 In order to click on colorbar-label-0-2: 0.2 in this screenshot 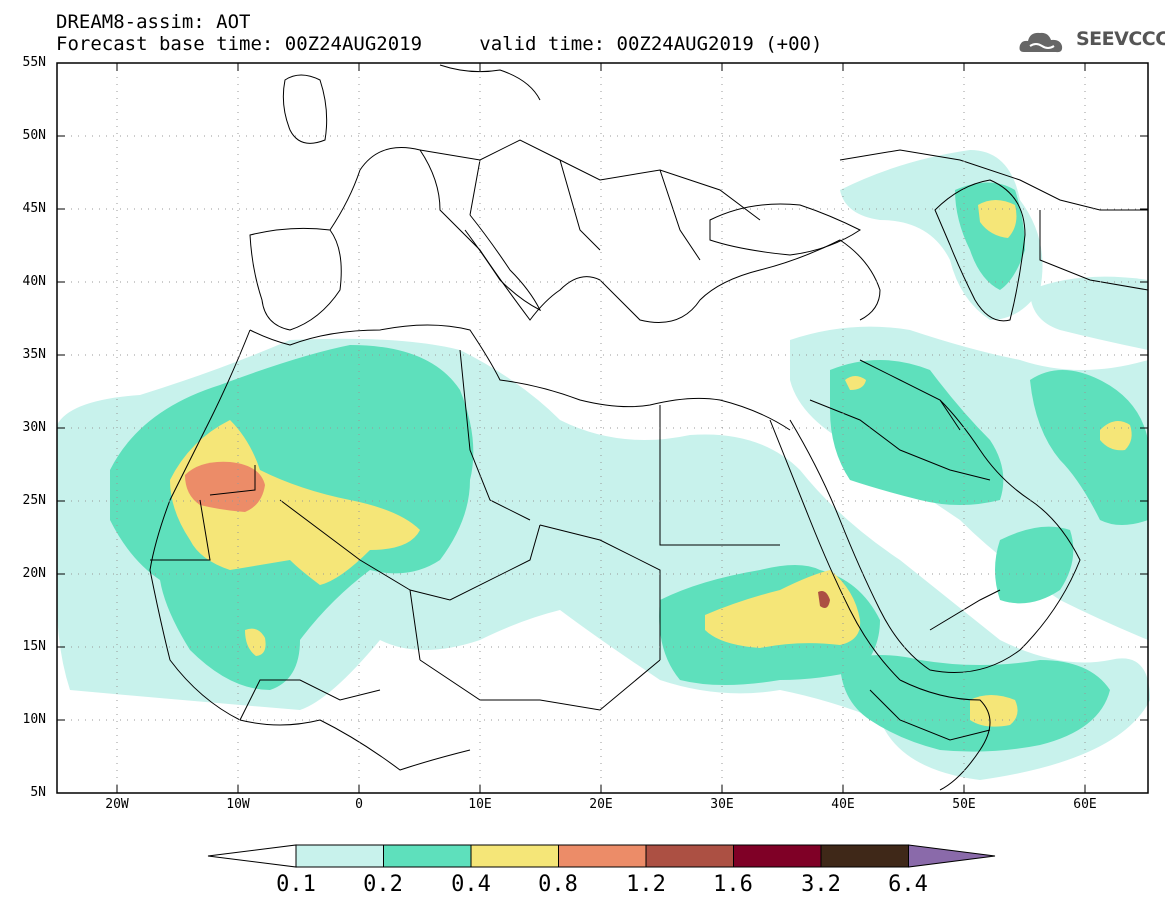, I will do `click(383, 884)`.